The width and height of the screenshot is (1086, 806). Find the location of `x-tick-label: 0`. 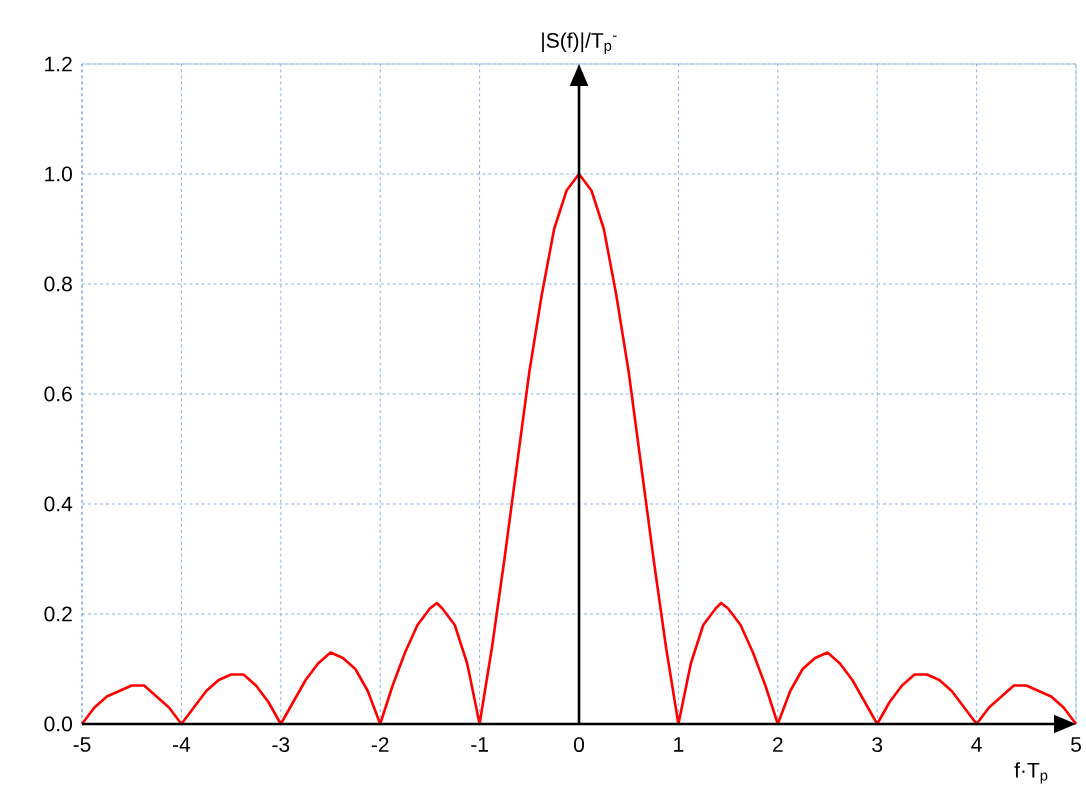

x-tick-label: 0 is located at coordinates (579, 745).